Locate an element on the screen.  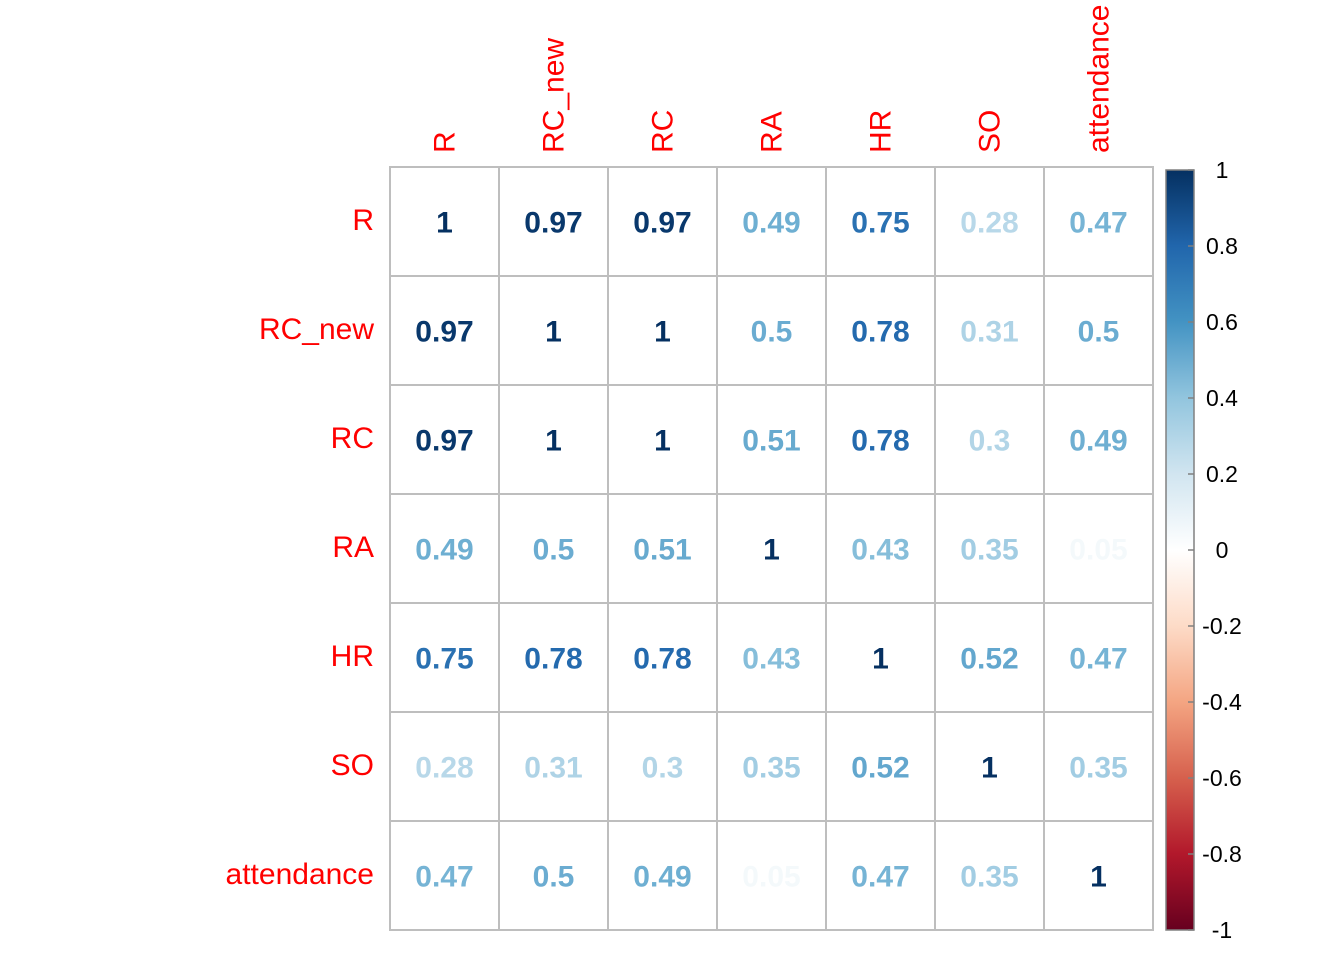
row-label: RC_new is located at coordinates (316, 329).